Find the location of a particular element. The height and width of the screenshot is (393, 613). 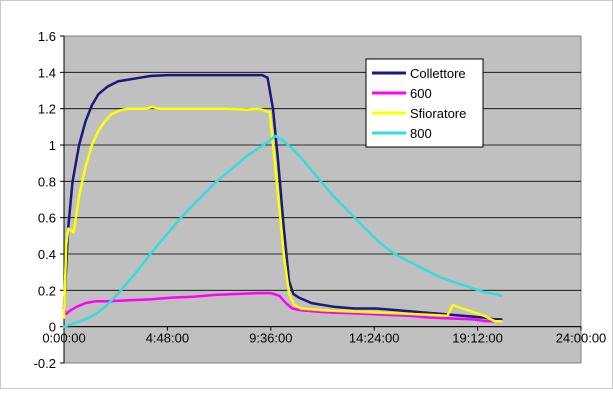

y-tick-label: 1 is located at coordinates (52, 145).